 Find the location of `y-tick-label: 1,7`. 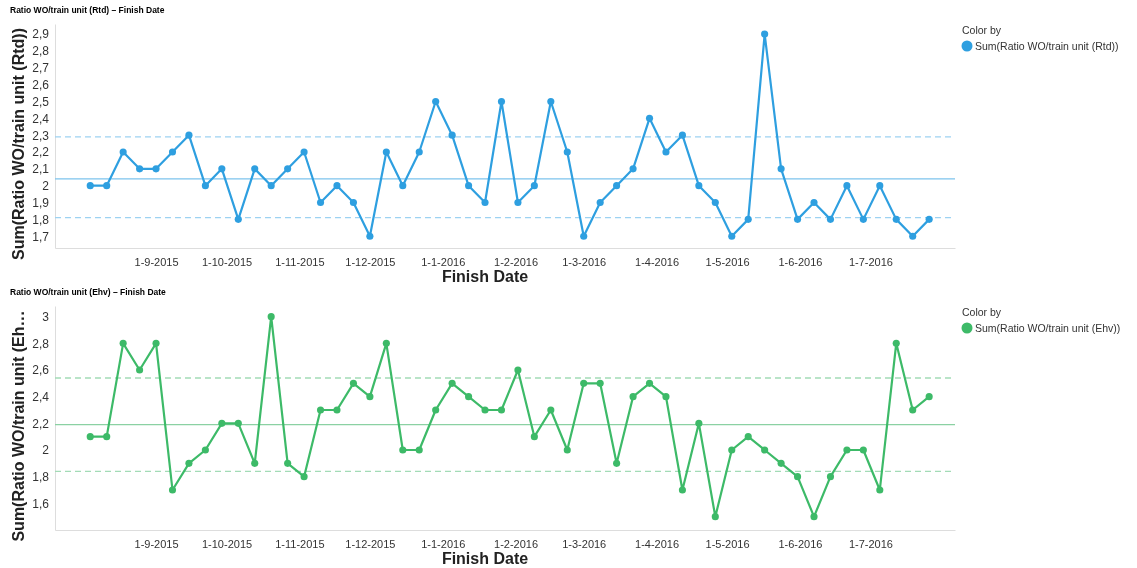

y-tick-label: 1,7 is located at coordinates (41, 236).